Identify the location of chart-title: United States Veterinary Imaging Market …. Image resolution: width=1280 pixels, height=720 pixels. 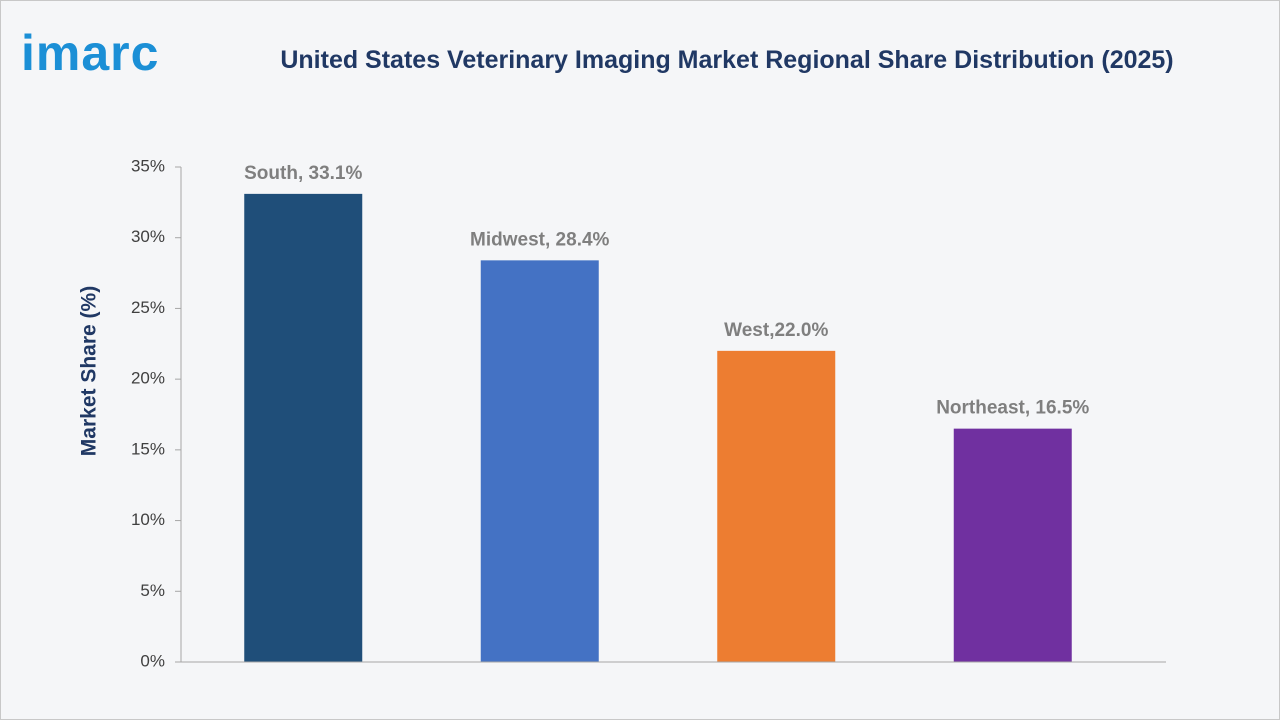
(727, 60).